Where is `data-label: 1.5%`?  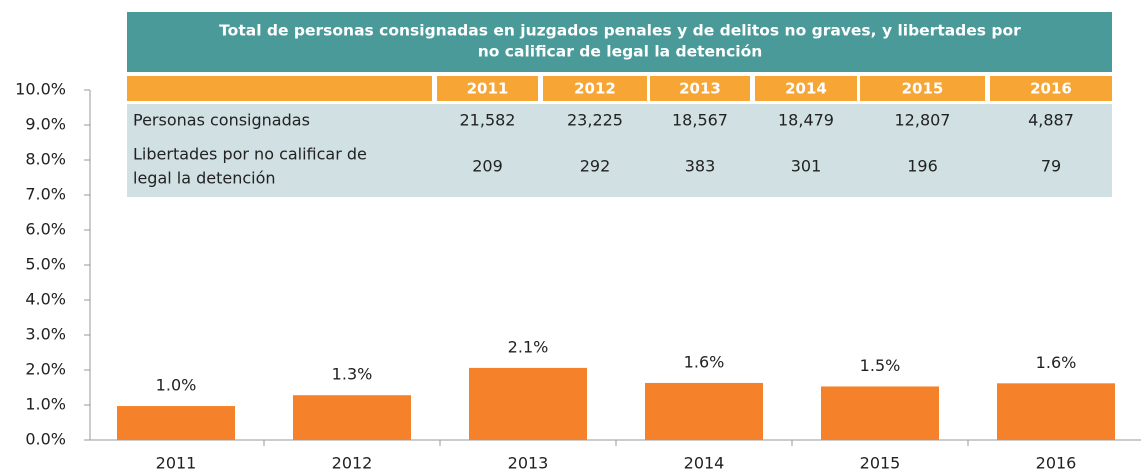
data-label: 1.5% is located at coordinates (880, 365).